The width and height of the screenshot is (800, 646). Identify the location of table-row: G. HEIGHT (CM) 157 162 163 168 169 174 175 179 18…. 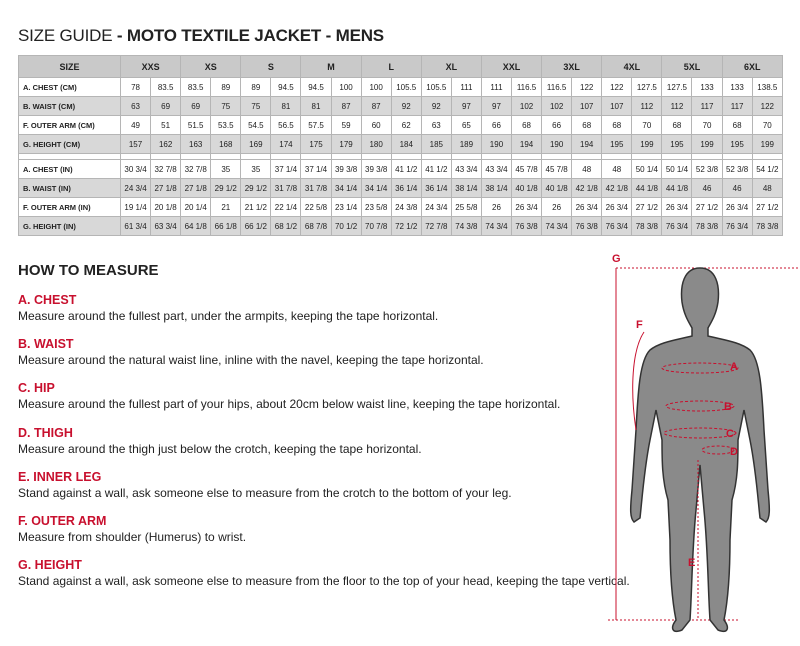
(401, 144).